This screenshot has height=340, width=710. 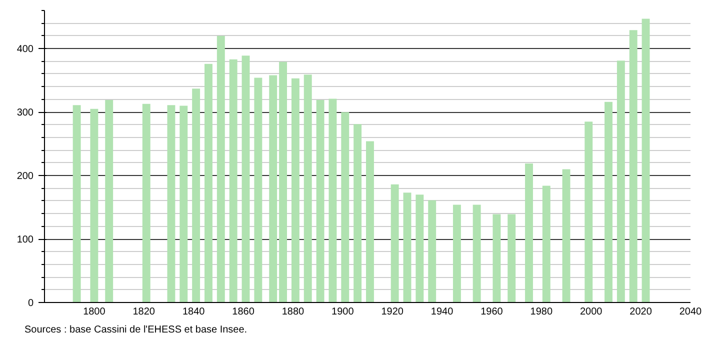 What do you see at coordinates (25, 113) in the screenshot?
I see `y-tick-label: 300` at bounding box center [25, 113].